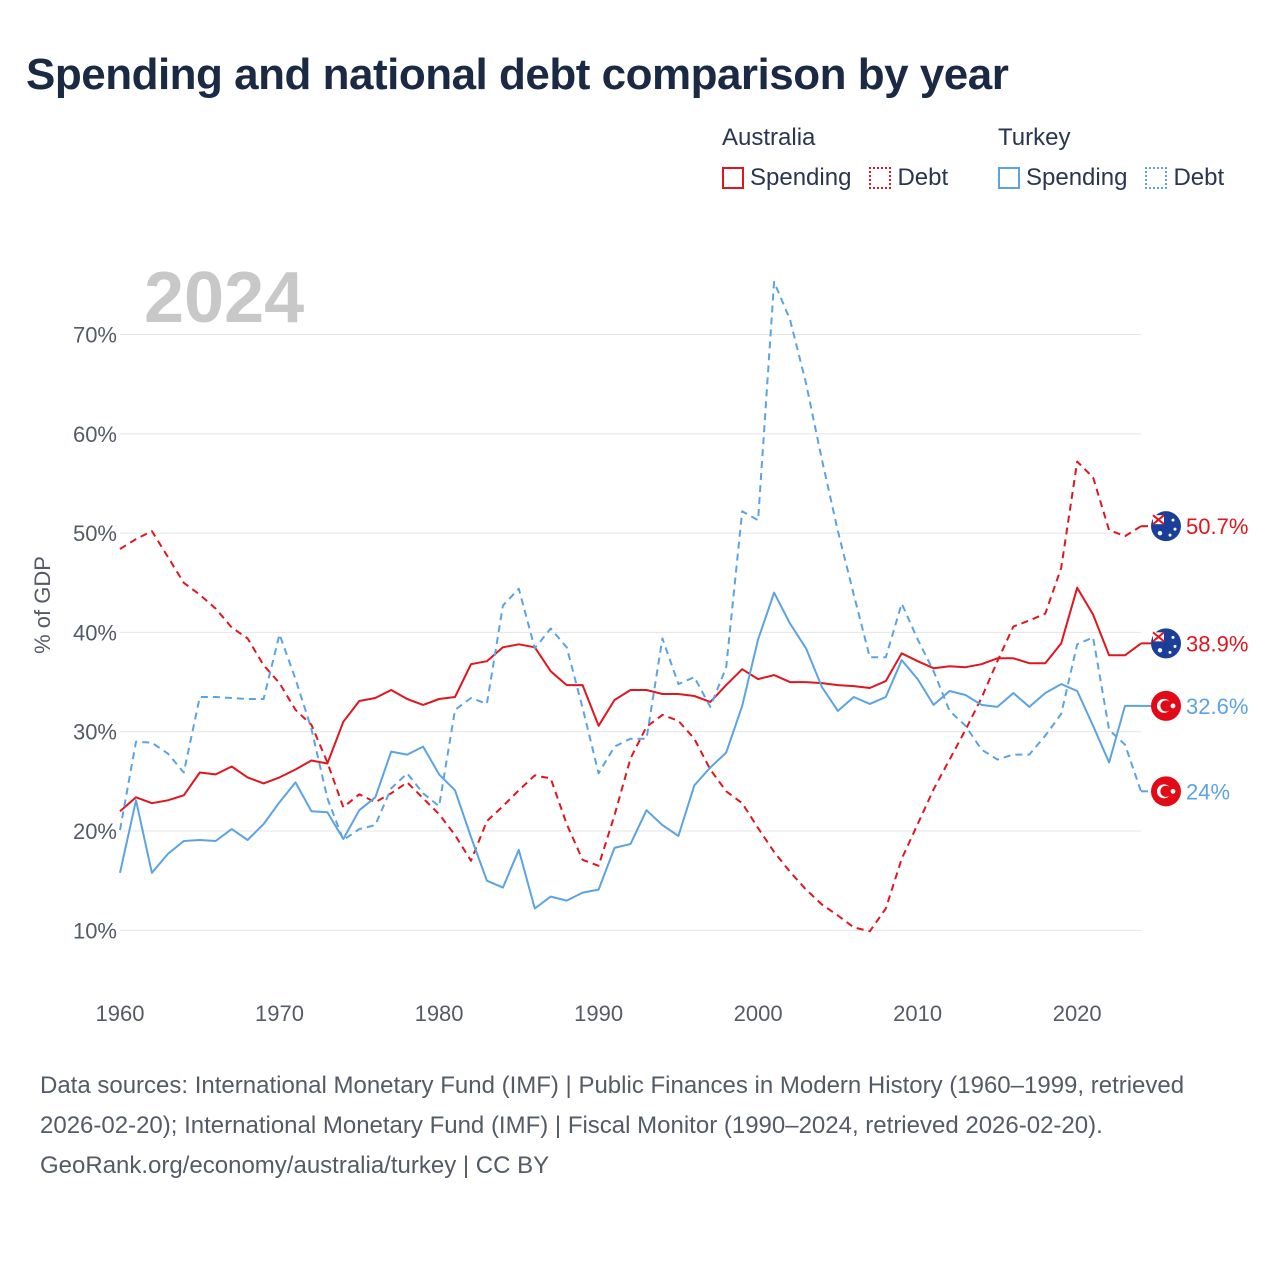 This screenshot has height=1280, width=1280. I want to click on x-tick-label: 1990, so click(598, 1013).